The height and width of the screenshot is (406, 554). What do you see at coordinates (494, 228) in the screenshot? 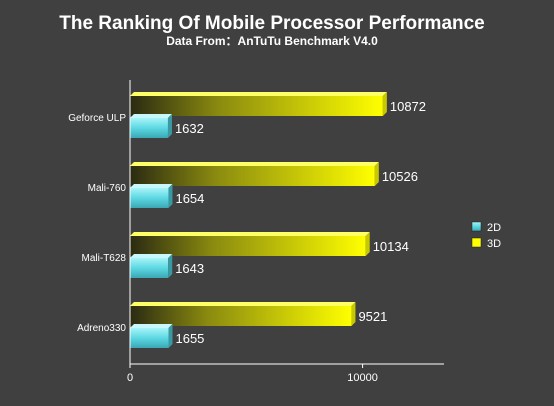
I see `legend-label-2d: 2D` at bounding box center [494, 228].